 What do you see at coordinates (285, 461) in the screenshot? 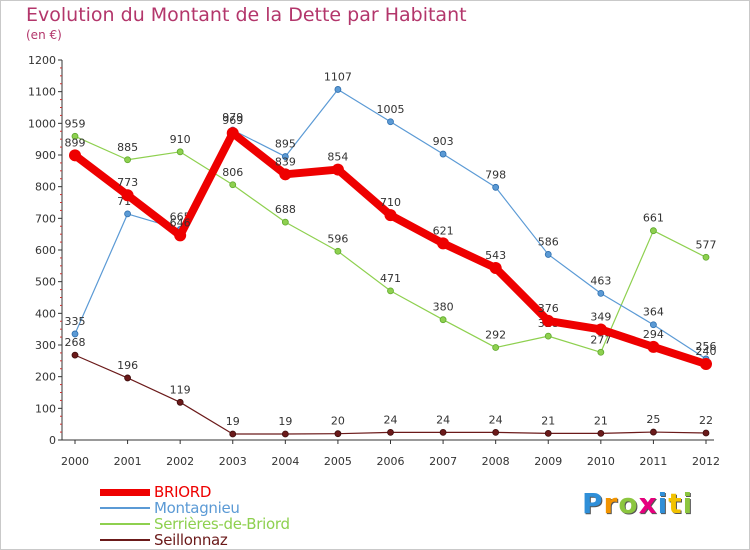
I see `x-tick-label: 2004` at bounding box center [285, 461].